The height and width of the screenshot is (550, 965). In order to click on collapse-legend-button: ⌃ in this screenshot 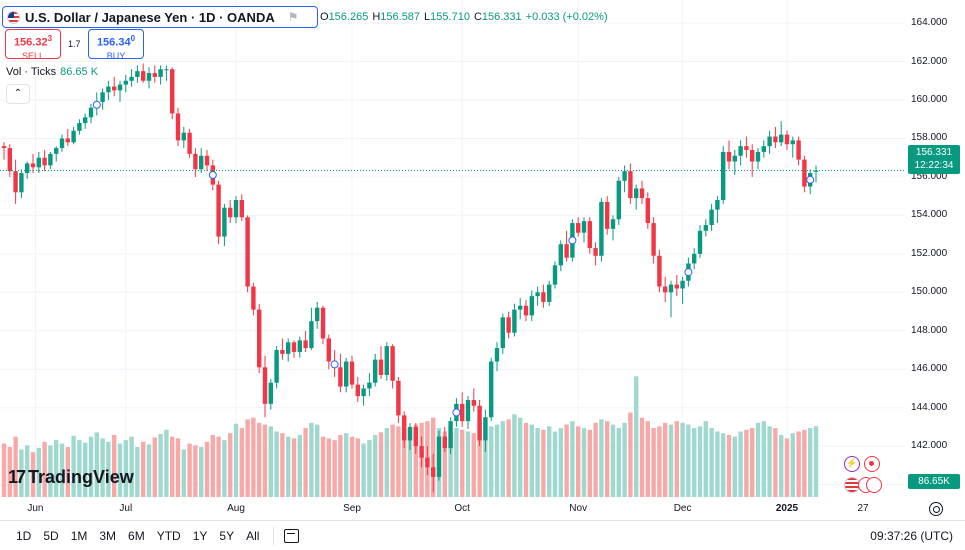, I will do `click(18, 94)`.